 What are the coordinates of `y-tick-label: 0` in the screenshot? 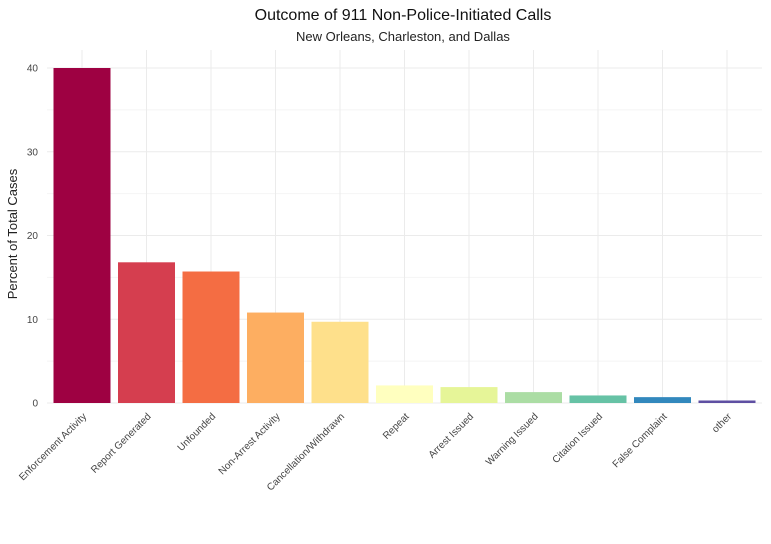 It's located at (35, 404).